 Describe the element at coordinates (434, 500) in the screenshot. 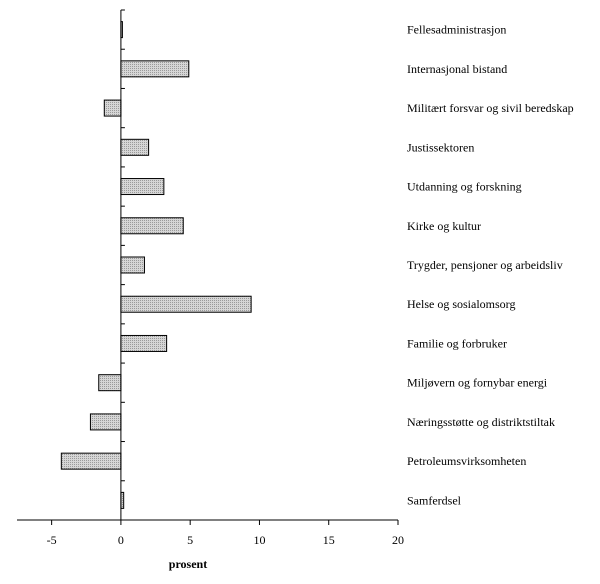

I see `category-label: Samferdsel` at that location.